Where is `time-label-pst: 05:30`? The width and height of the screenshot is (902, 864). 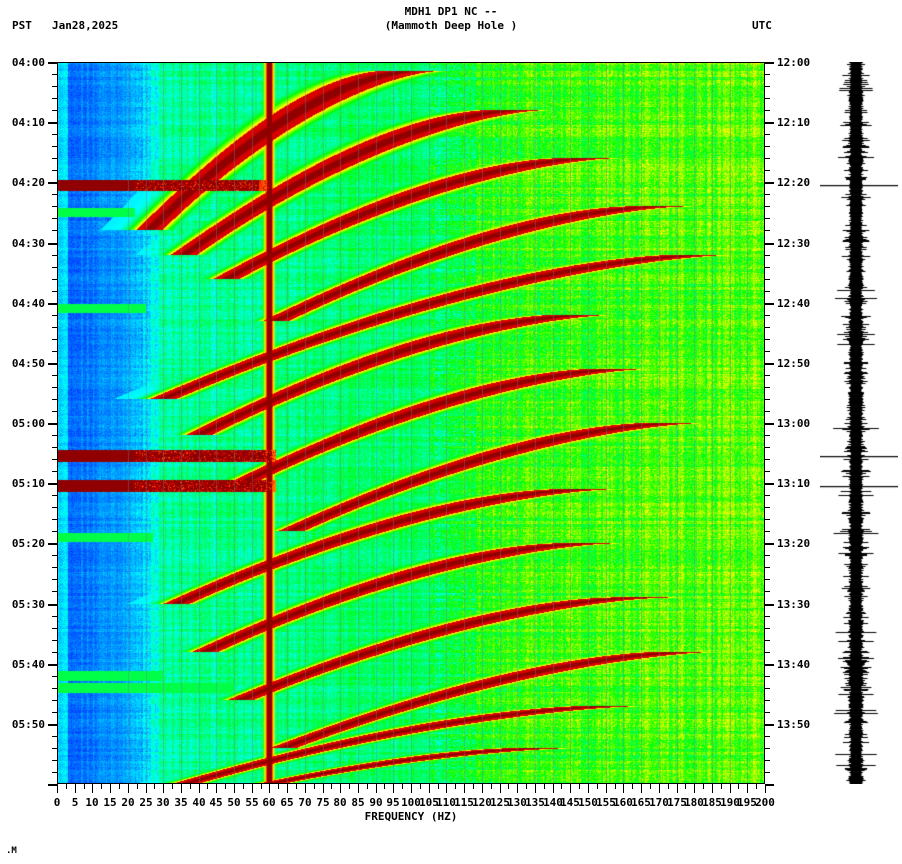 time-label-pst: 05:30 is located at coordinates (28, 604).